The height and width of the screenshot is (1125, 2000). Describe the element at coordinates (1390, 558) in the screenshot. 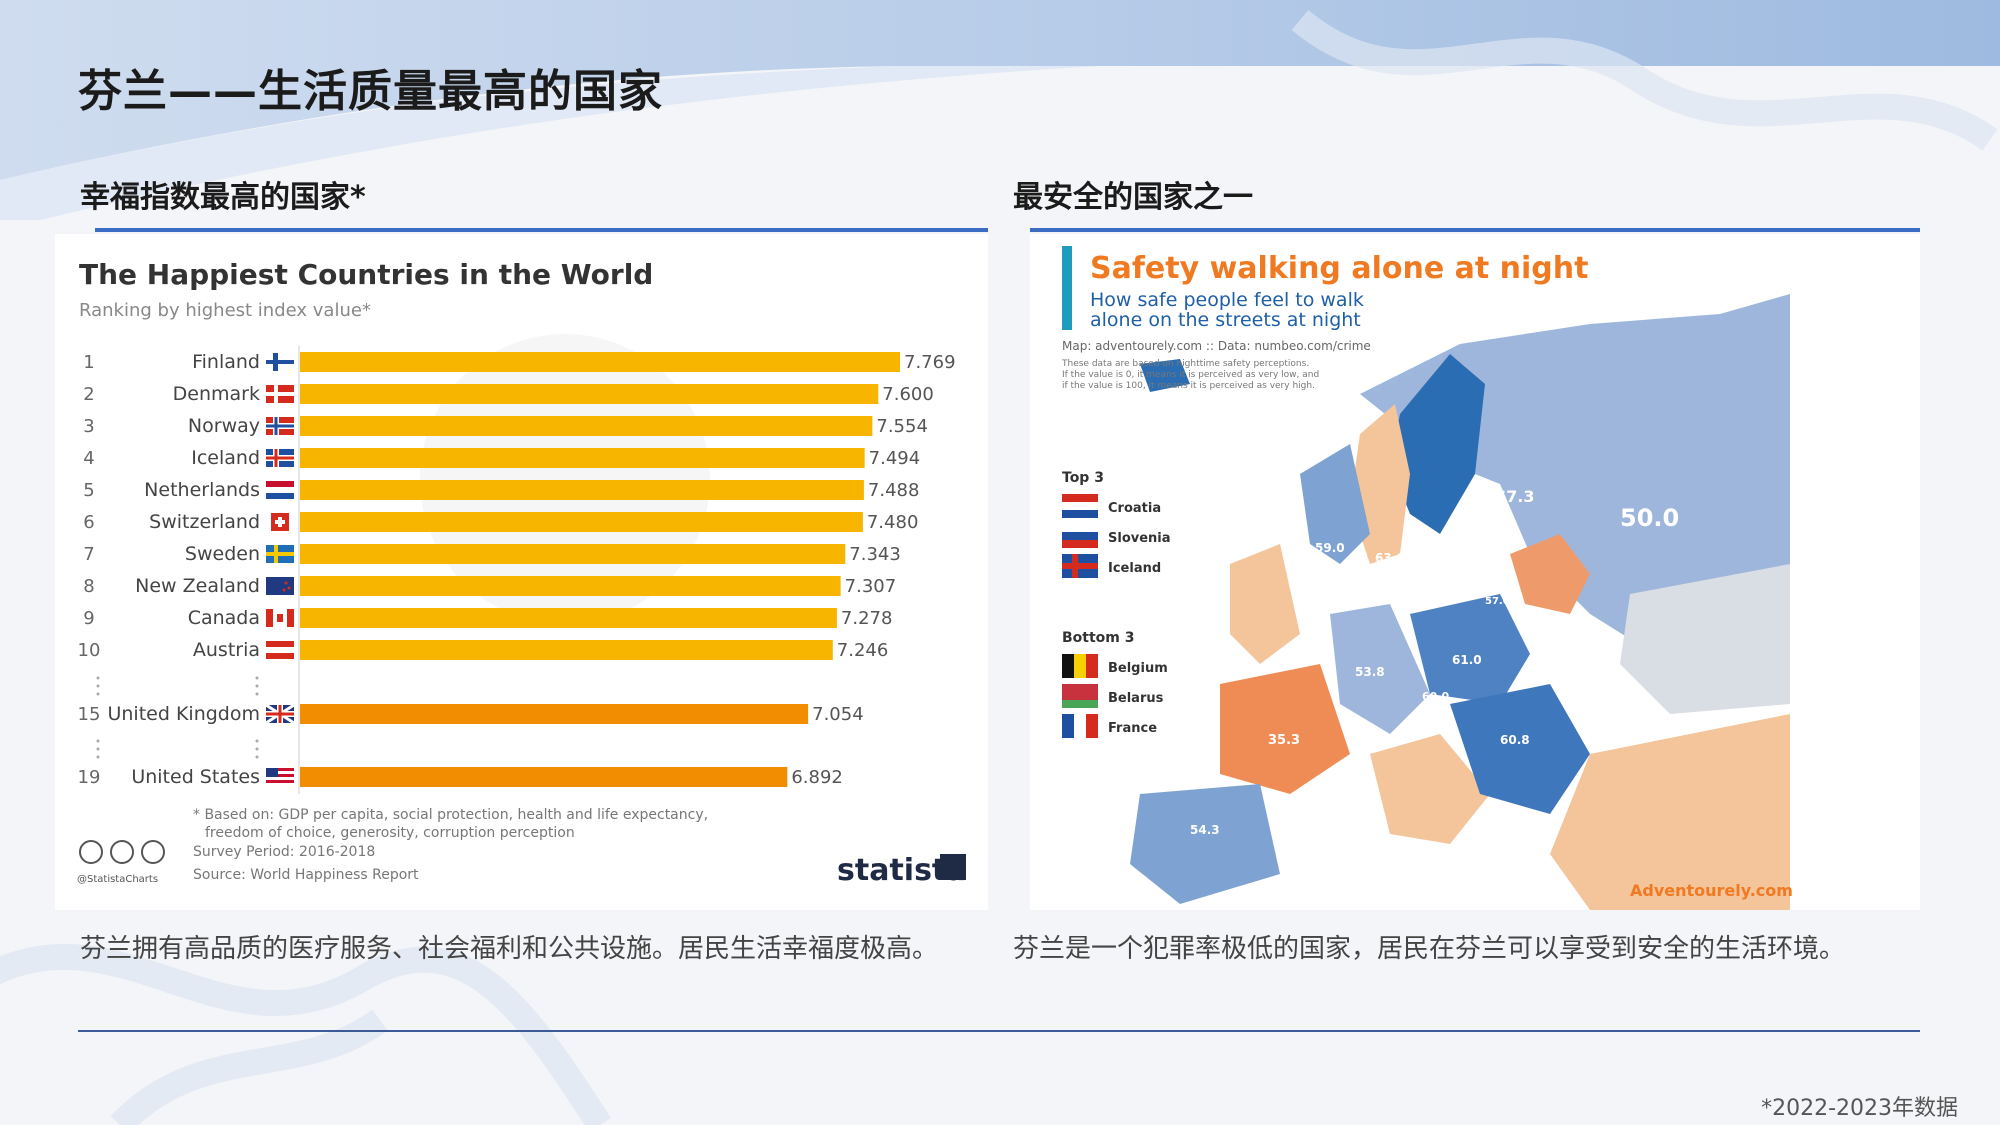

I see `region-value: 63.6` at that location.